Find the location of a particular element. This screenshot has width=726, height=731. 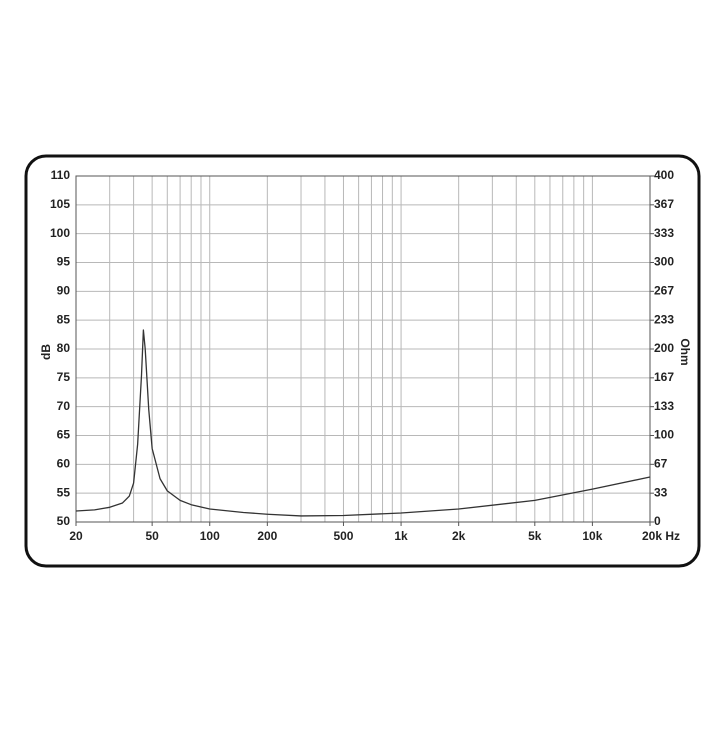

x-tick-label: 1k is located at coordinates (401, 536).